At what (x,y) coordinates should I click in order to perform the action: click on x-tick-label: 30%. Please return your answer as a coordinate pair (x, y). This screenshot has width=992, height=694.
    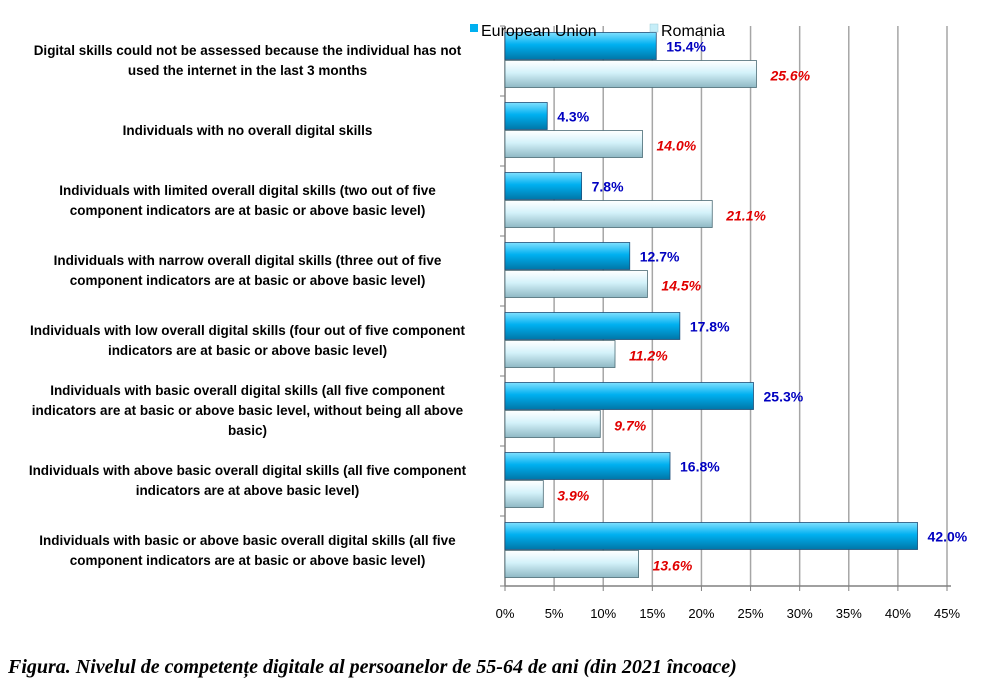
    Looking at the image, I should click on (800, 613).